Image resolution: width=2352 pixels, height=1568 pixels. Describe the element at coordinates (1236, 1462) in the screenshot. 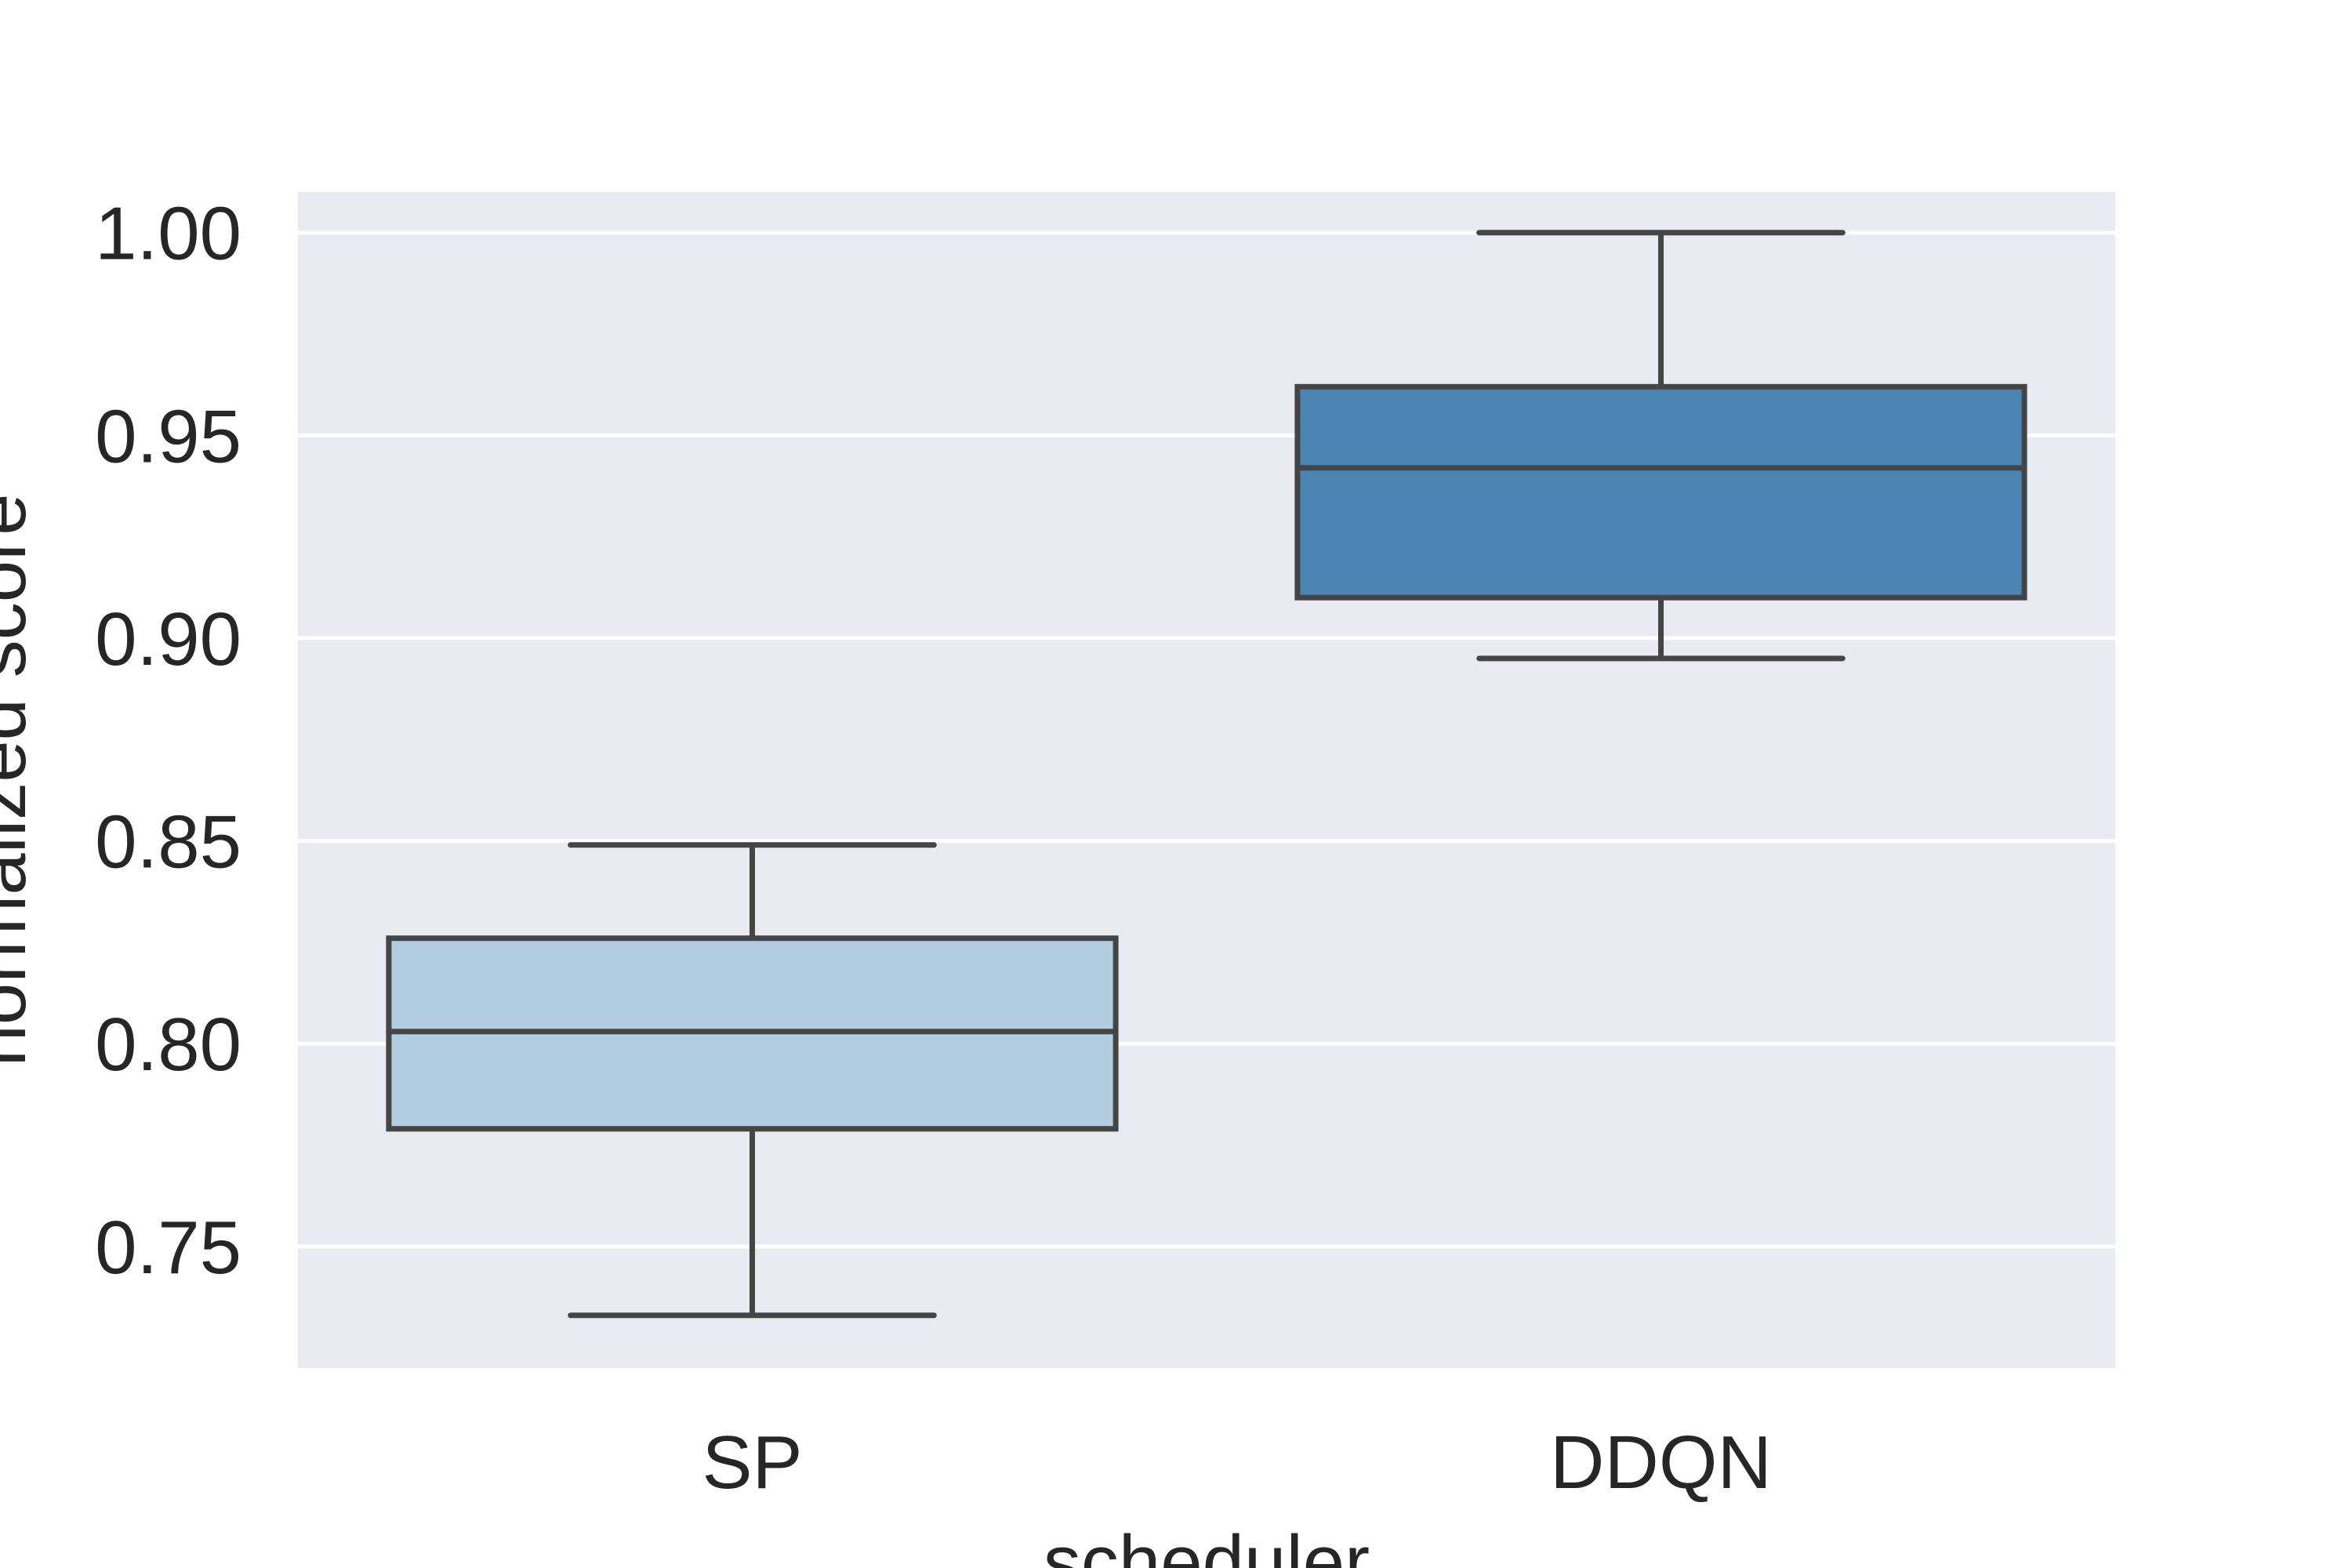

I see `x-tick-labels: SP DDQN` at that location.